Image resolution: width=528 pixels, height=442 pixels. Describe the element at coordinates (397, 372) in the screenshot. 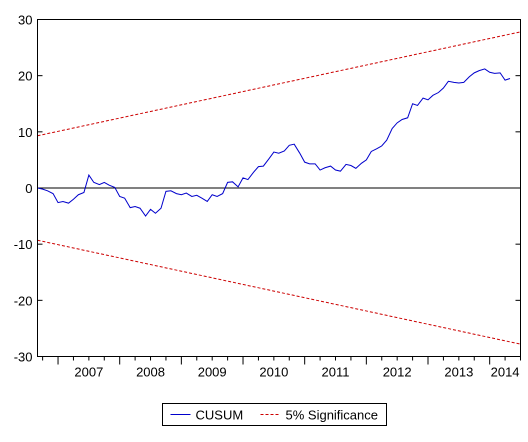

I see `x-tick-label: 2012` at that location.